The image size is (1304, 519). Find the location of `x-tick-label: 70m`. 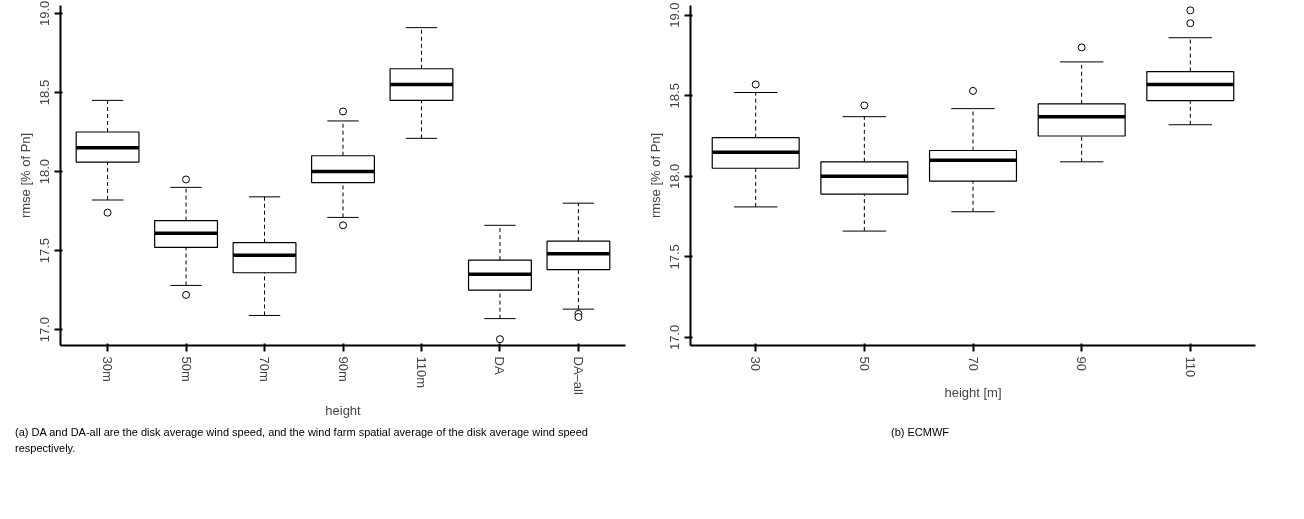

x-tick-label: 70m is located at coordinates (265, 369).